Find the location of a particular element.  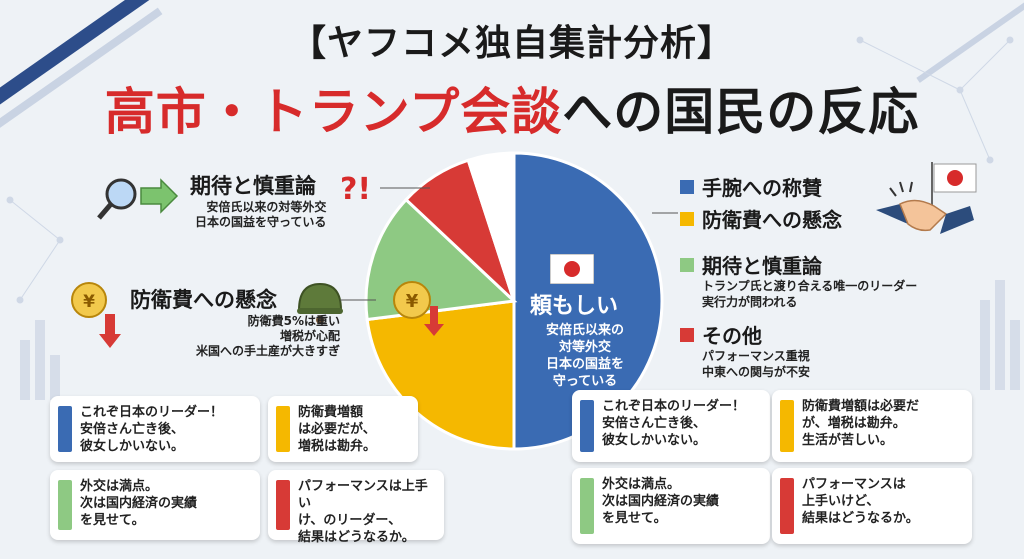

pie-slice is located at coordinates (491, 226).